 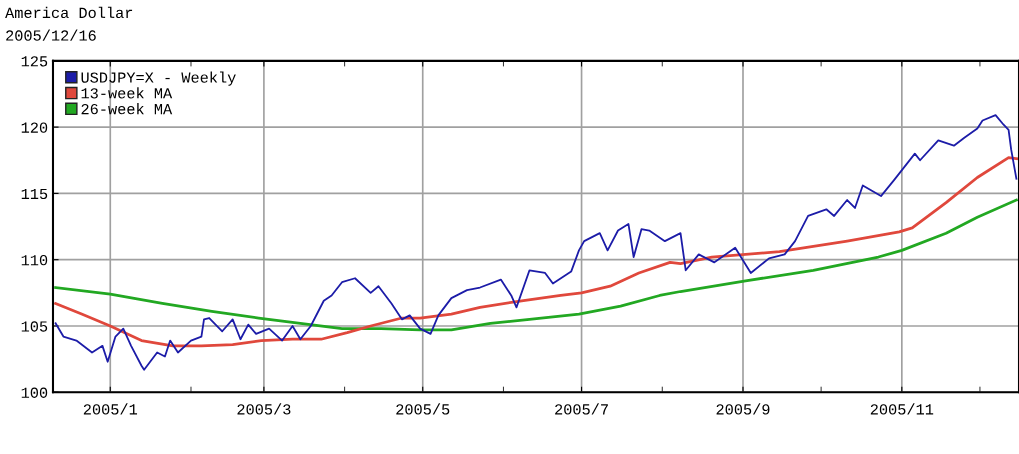 What do you see at coordinates (158, 78) in the screenshot?
I see `legend-label: USDJPY=X - Weekly` at bounding box center [158, 78].